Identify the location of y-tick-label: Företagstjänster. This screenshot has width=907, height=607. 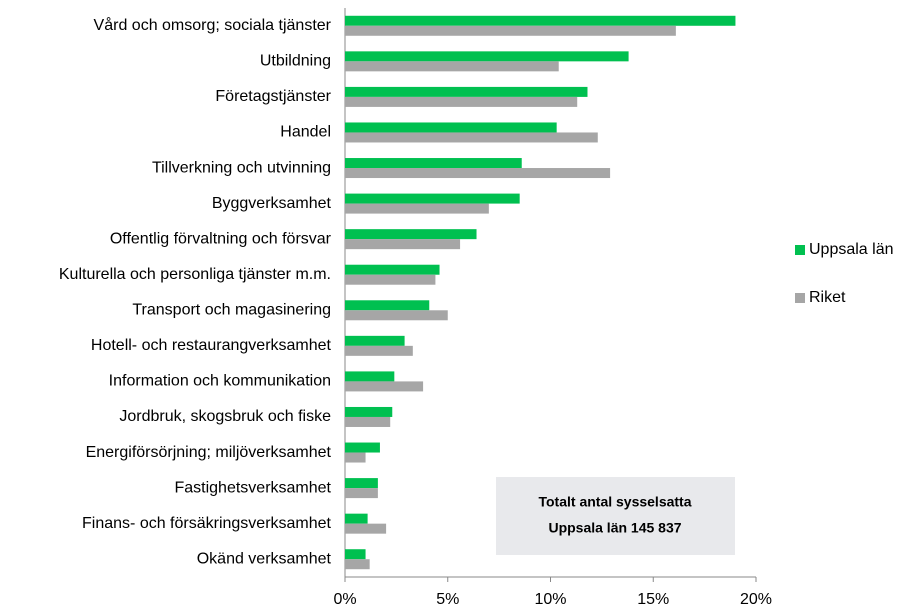
(273, 96).